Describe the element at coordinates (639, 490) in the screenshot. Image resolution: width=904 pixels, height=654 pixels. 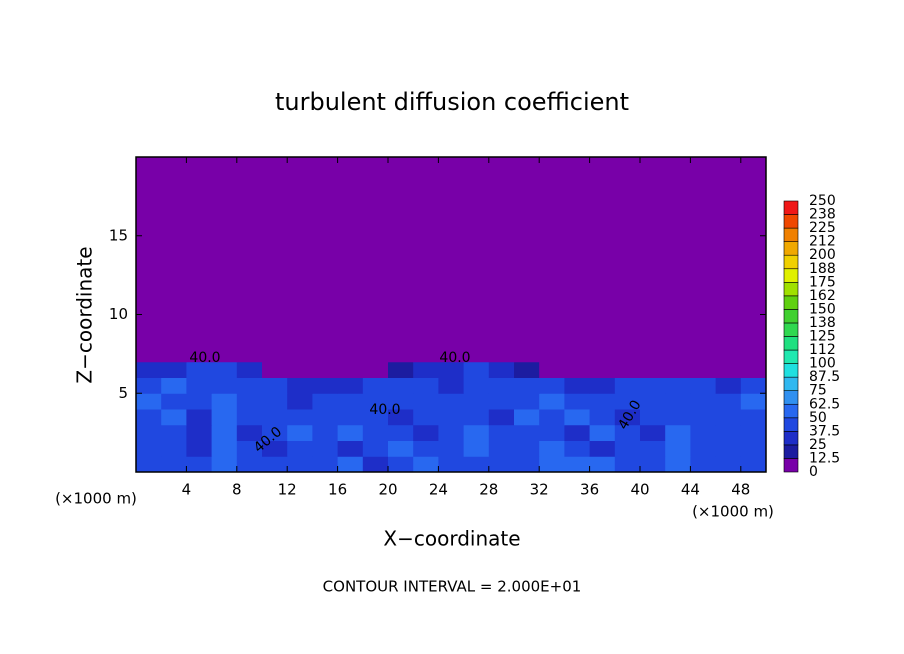
I see `x-tick-label: 40` at that location.